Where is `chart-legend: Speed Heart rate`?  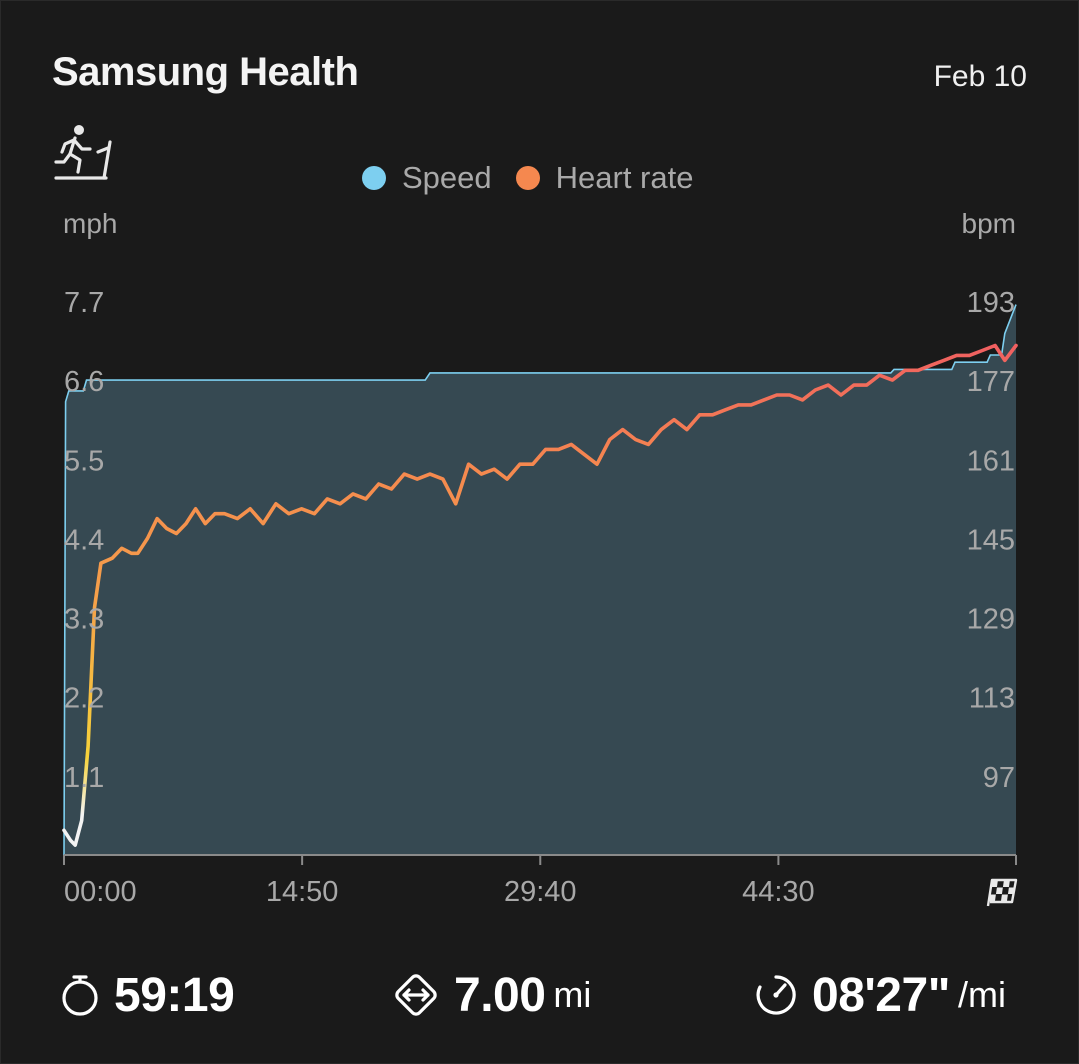 chart-legend: Speed Heart rate is located at coordinates (539, 178).